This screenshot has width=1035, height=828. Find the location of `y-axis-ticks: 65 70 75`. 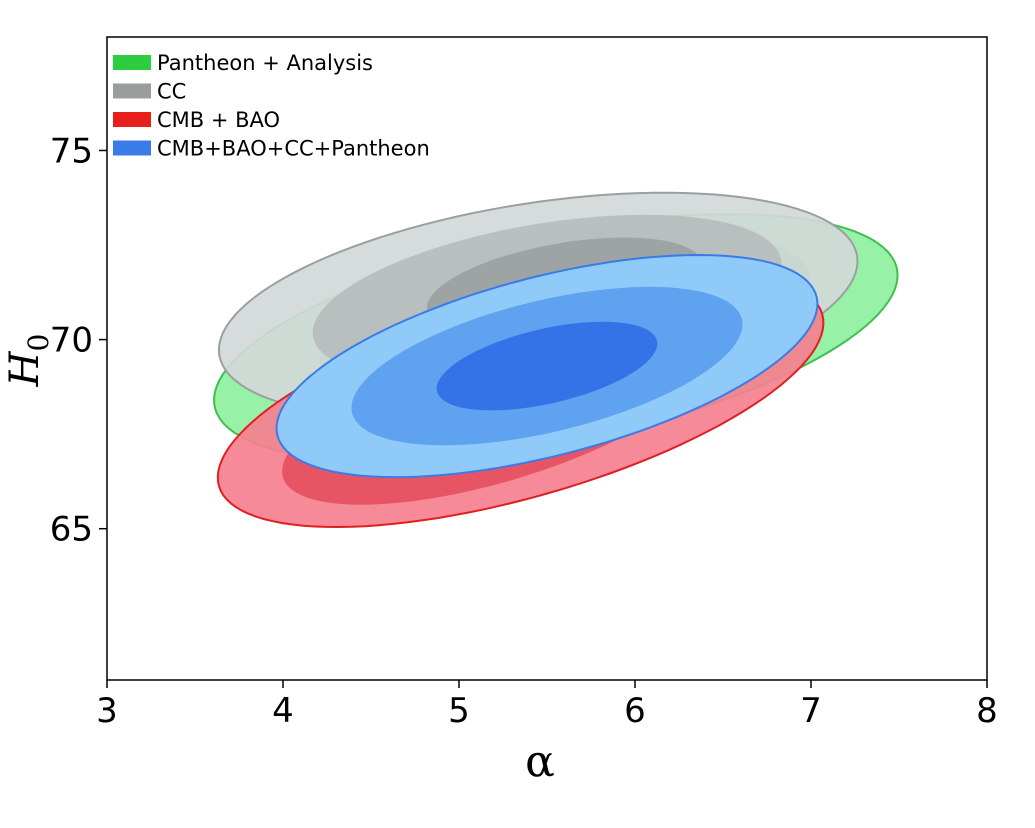

y-axis-ticks: 65 70 75 is located at coordinates (78, 340).